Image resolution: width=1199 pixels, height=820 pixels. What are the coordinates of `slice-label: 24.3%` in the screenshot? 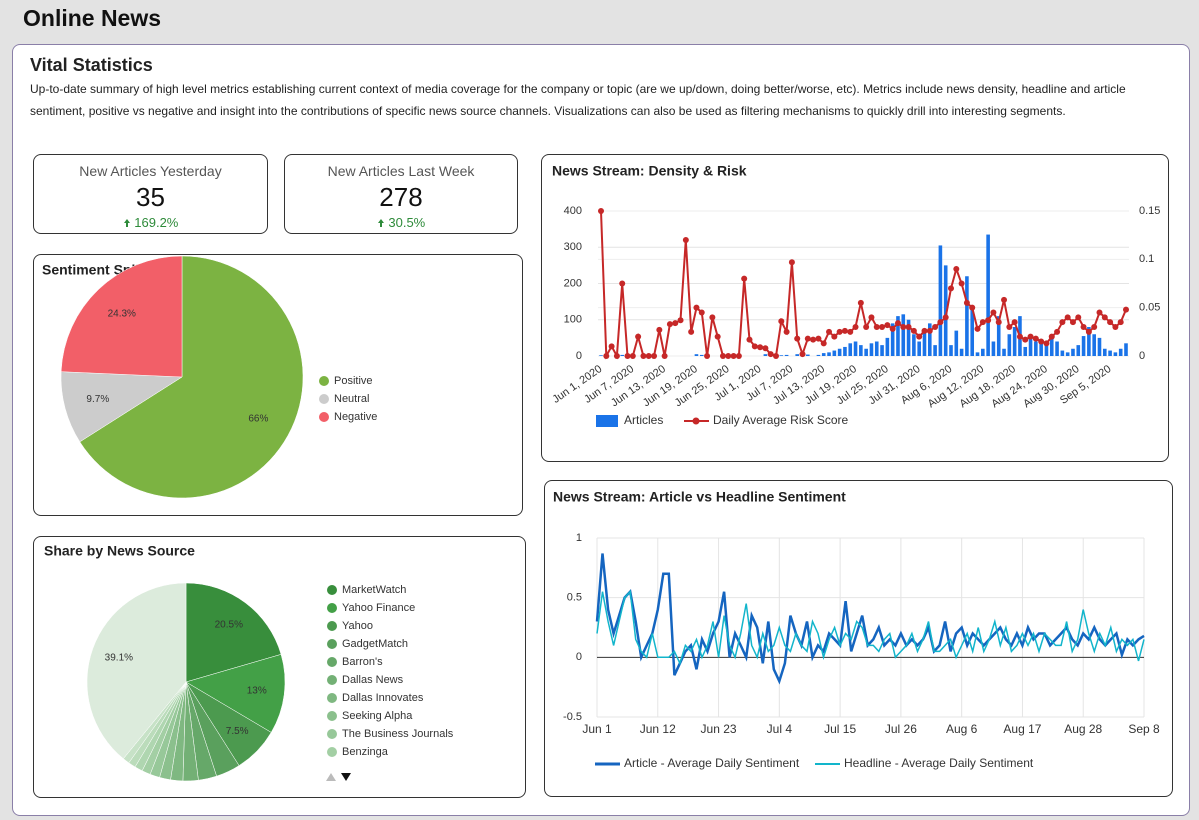 It's located at (122, 314).